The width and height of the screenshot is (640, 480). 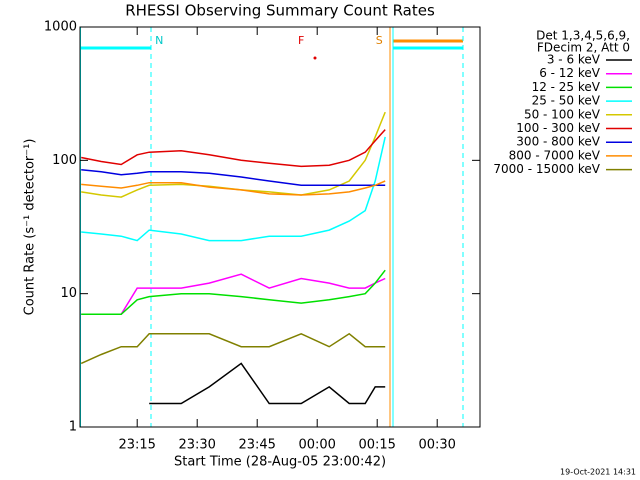 I want to click on x-tick-label: 00:15, so click(x=376, y=445).